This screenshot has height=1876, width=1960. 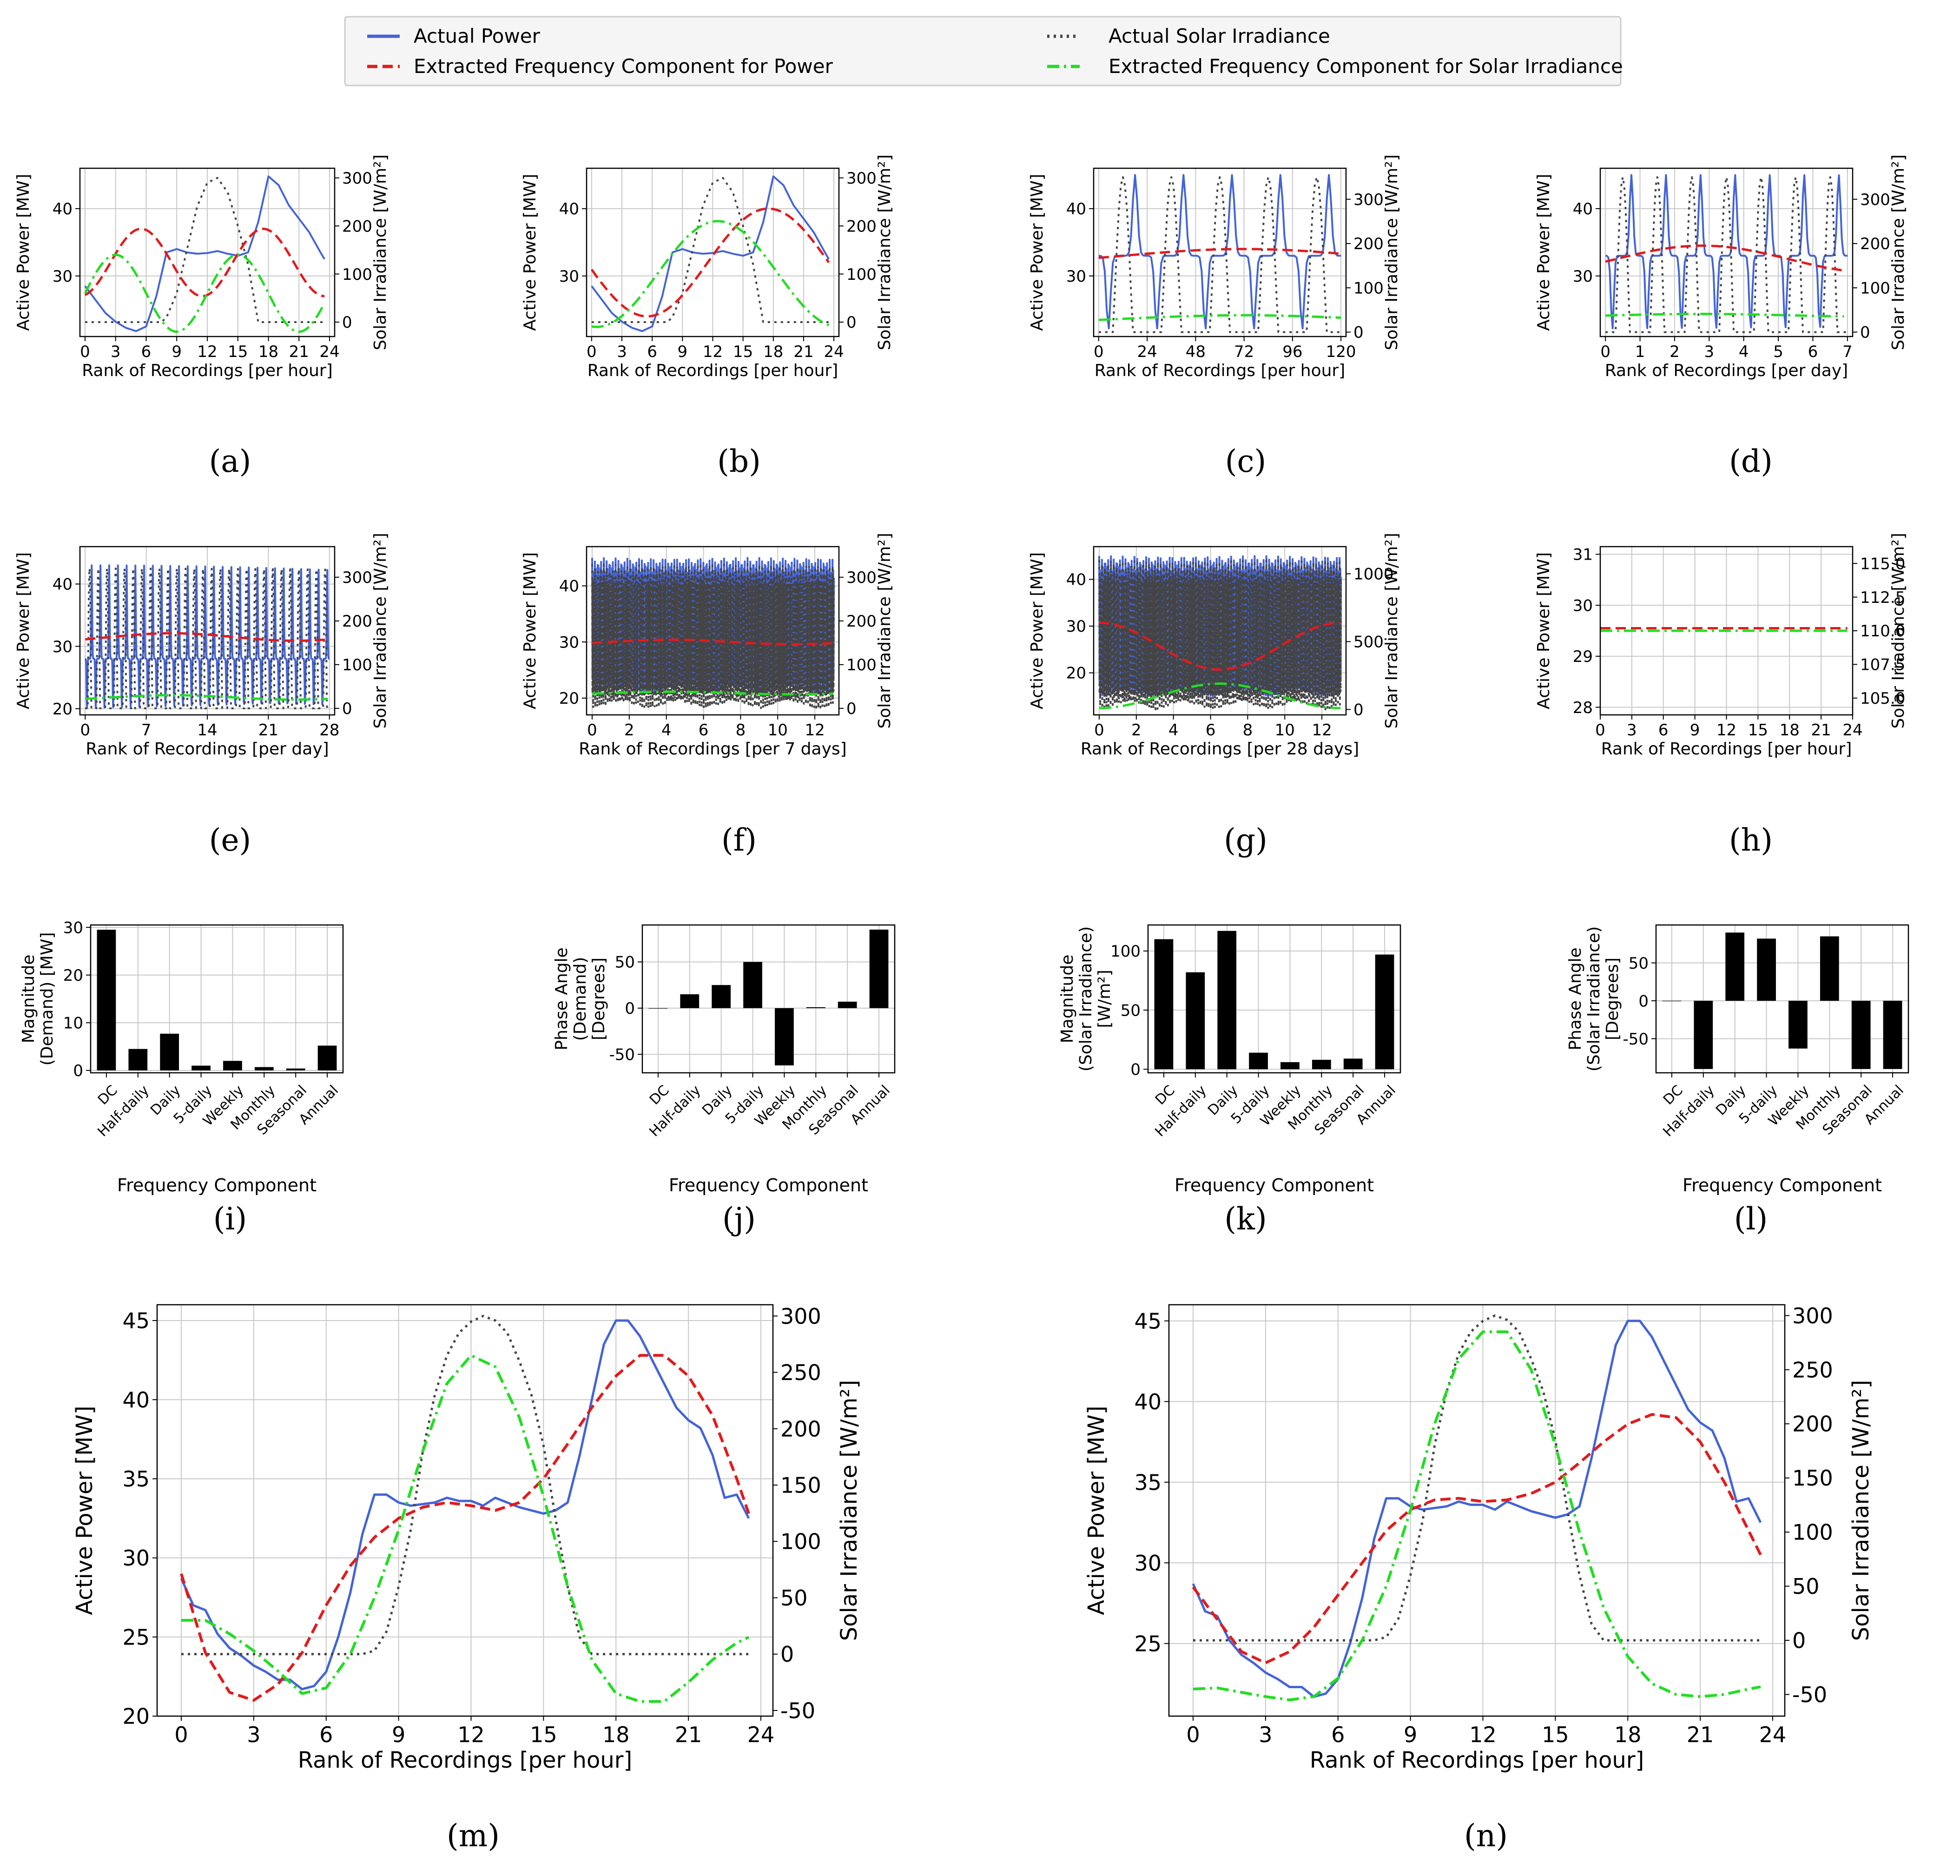 What do you see at coordinates (169, 1051) in the screenshot?
I see `bar-daily` at bounding box center [169, 1051].